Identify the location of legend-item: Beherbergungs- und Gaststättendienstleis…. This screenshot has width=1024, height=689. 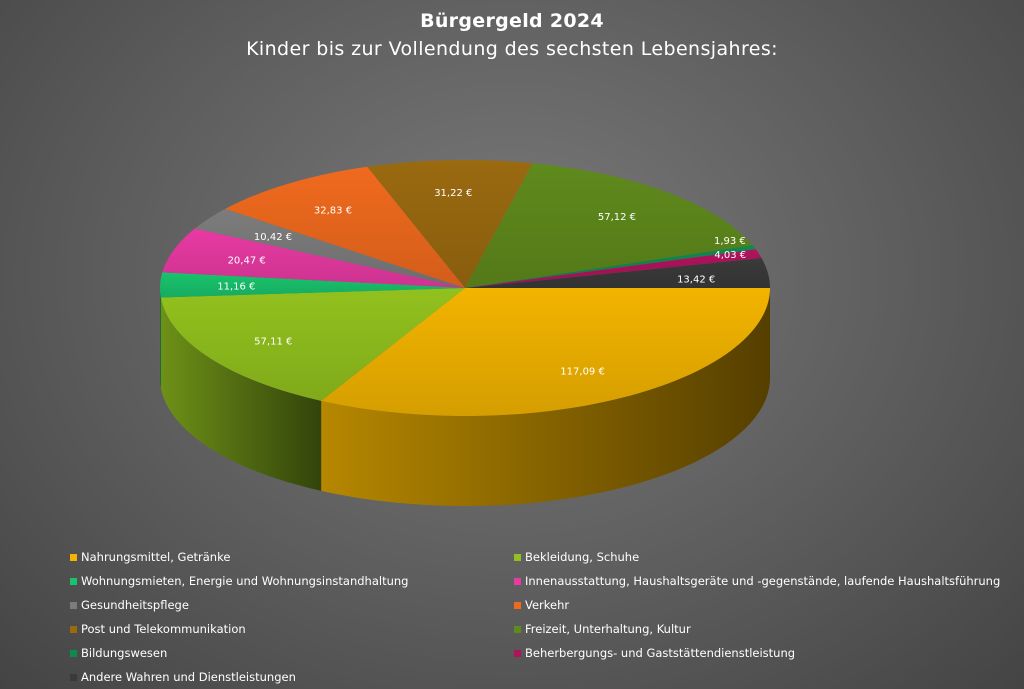
(654, 653).